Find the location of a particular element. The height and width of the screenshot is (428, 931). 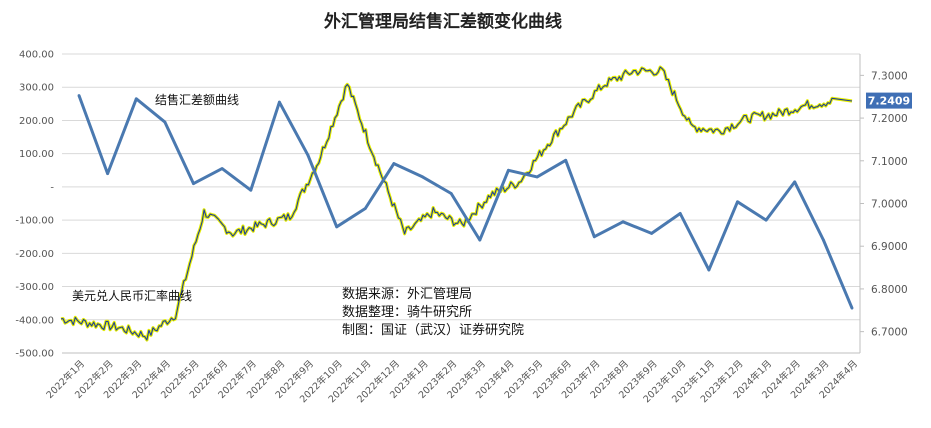

left-tick-label: -100.00 is located at coordinates (34, 221).